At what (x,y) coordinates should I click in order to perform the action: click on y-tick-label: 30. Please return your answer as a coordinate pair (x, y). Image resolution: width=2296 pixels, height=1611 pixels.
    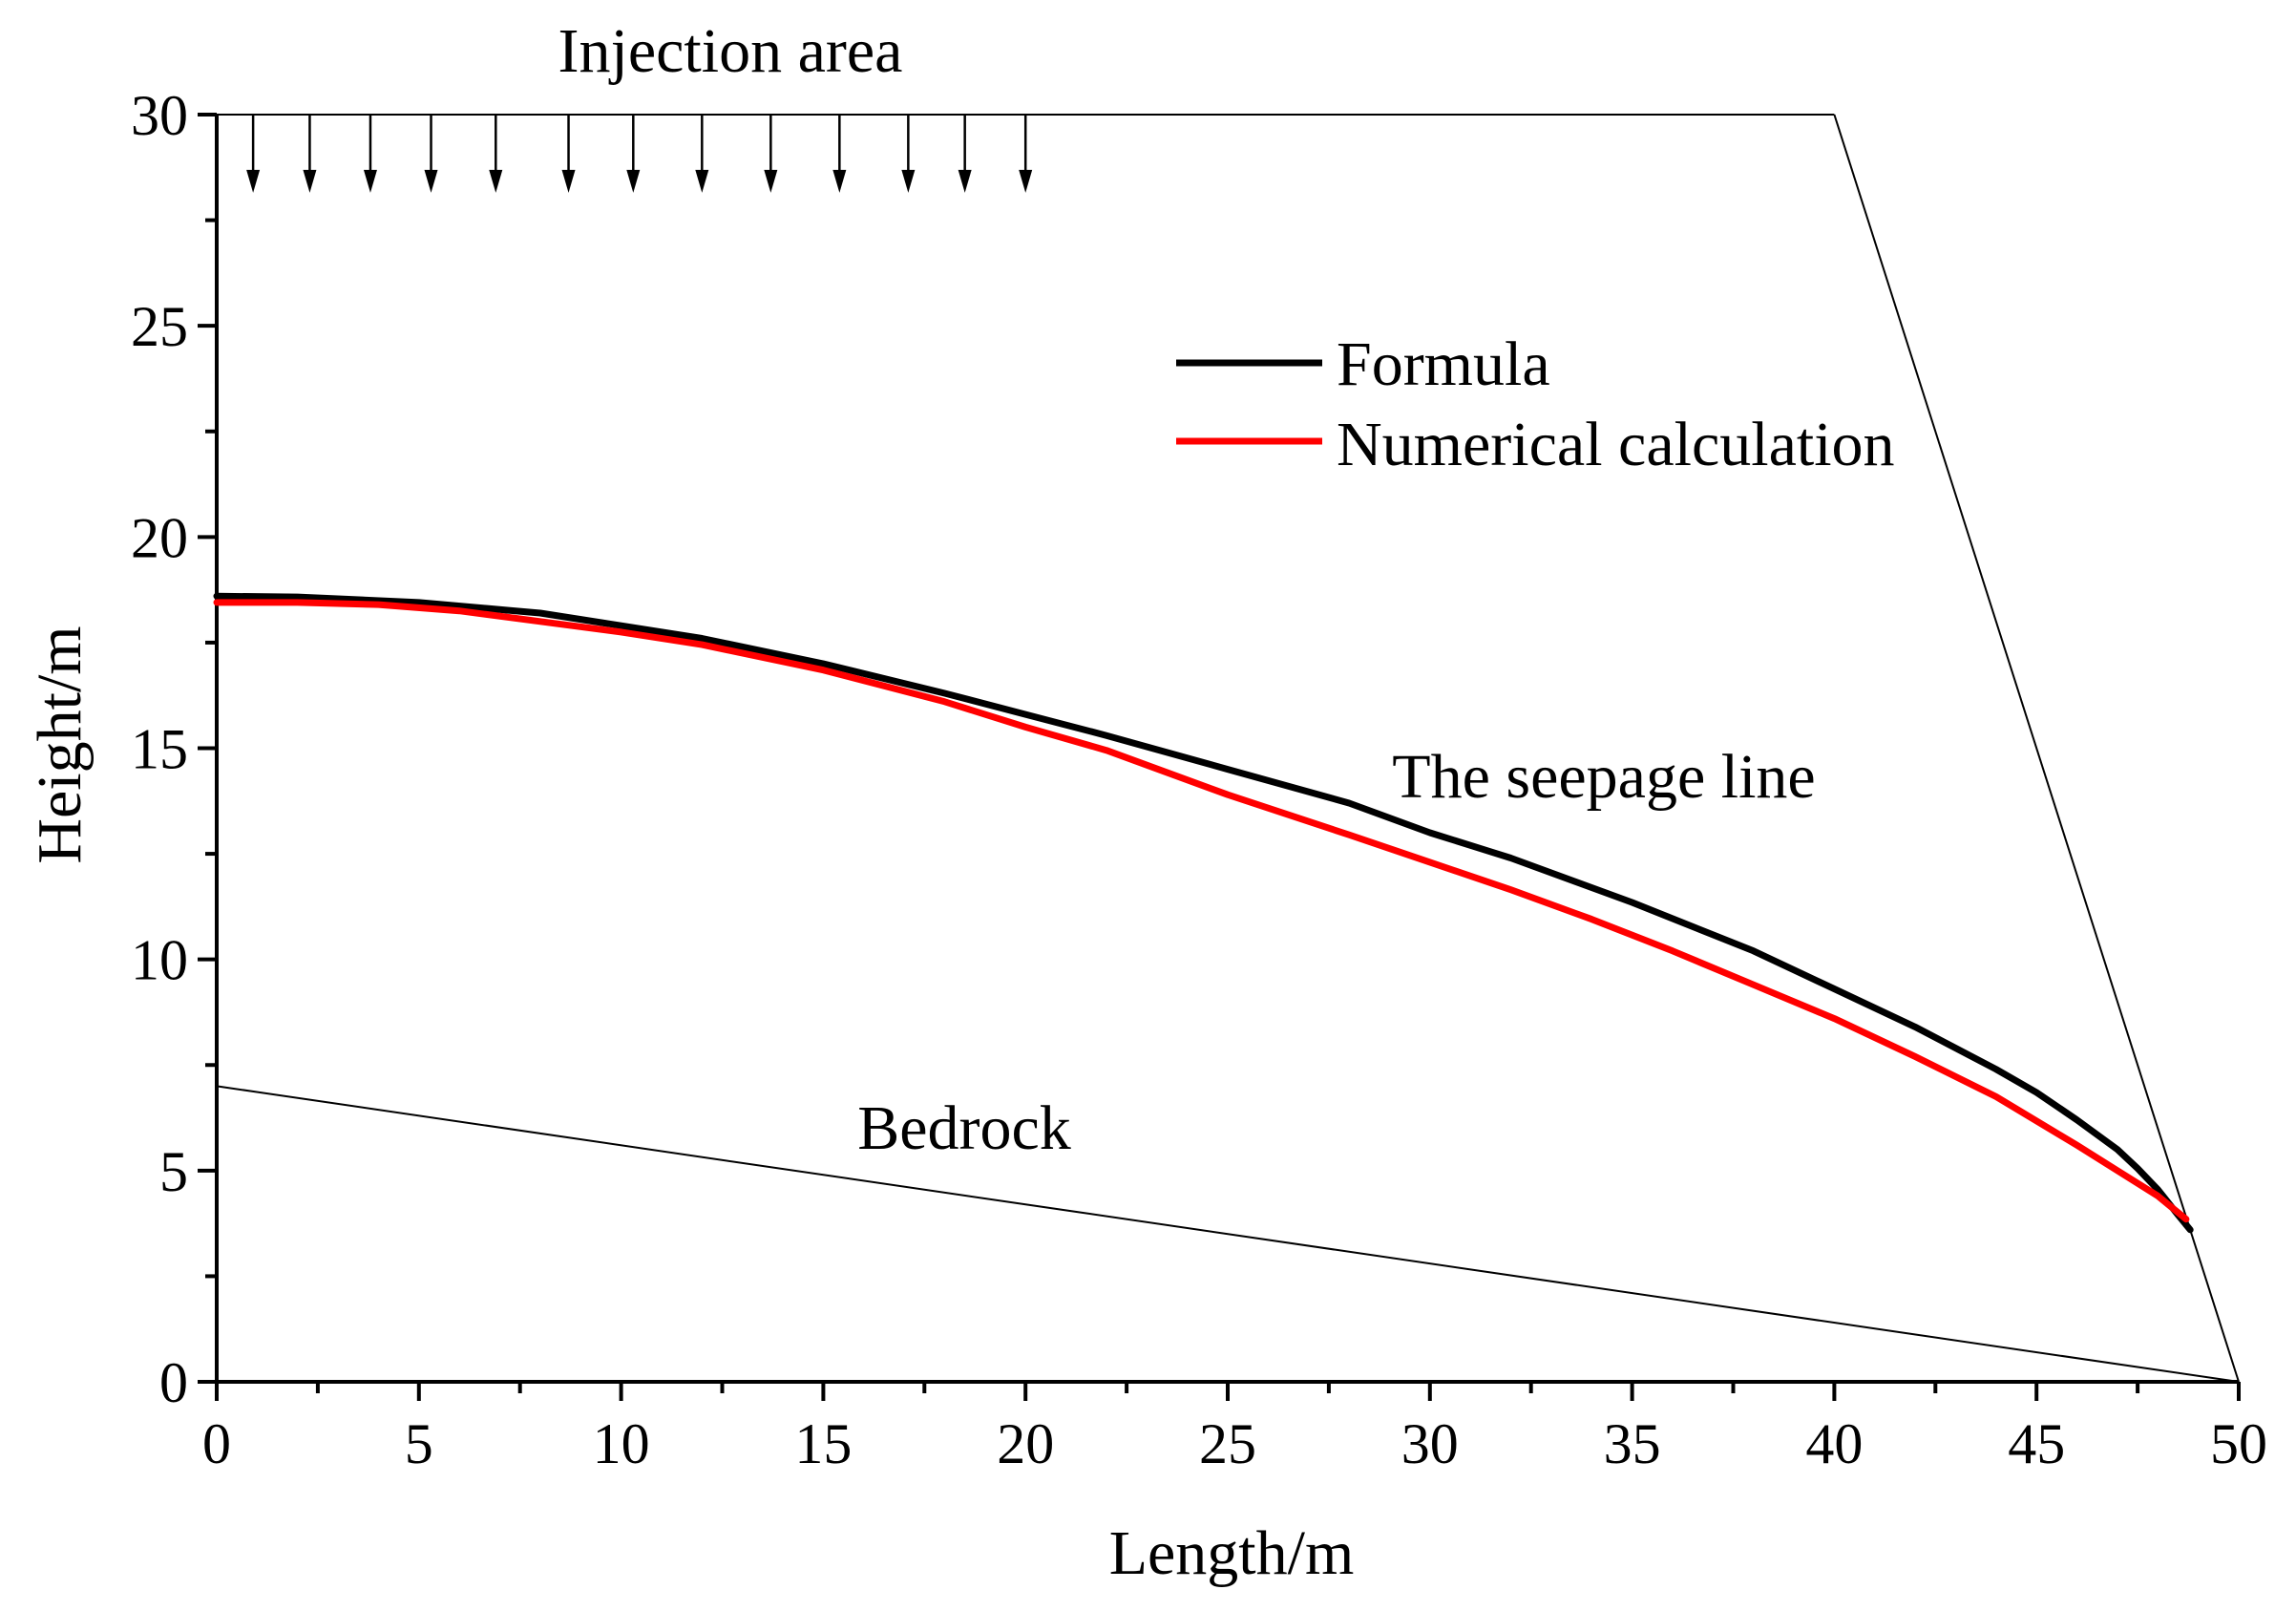
    Looking at the image, I should click on (160, 115).